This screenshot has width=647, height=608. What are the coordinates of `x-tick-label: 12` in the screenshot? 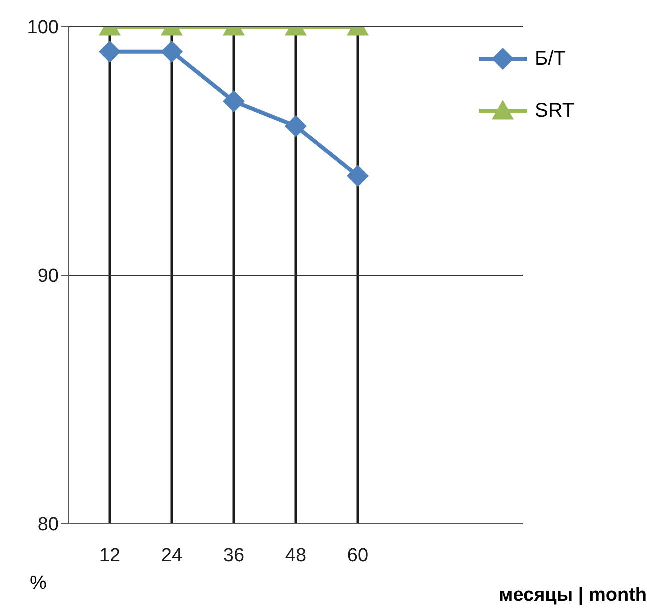 It's located at (110, 555).